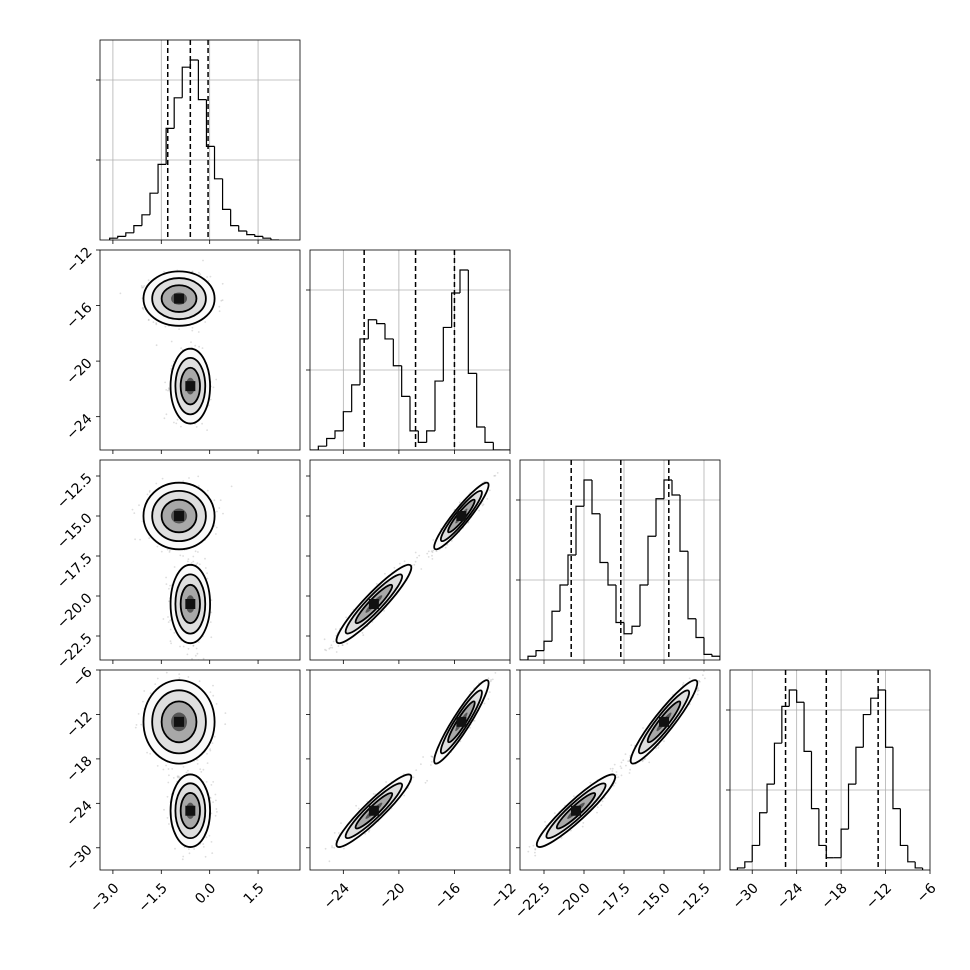 The width and height of the screenshot is (970, 970). Describe the element at coordinates (75, 531) in the screenshot. I see `ytick-label-2-3: −15.0` at that location.